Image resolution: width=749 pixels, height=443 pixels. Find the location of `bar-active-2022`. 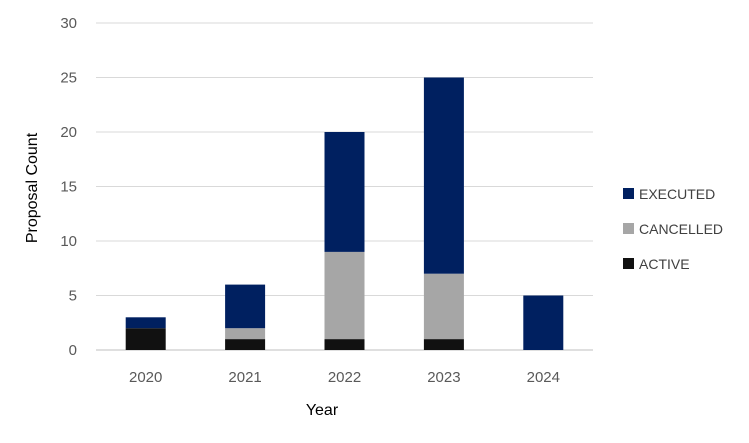

bar-active-2022 is located at coordinates (344, 344).